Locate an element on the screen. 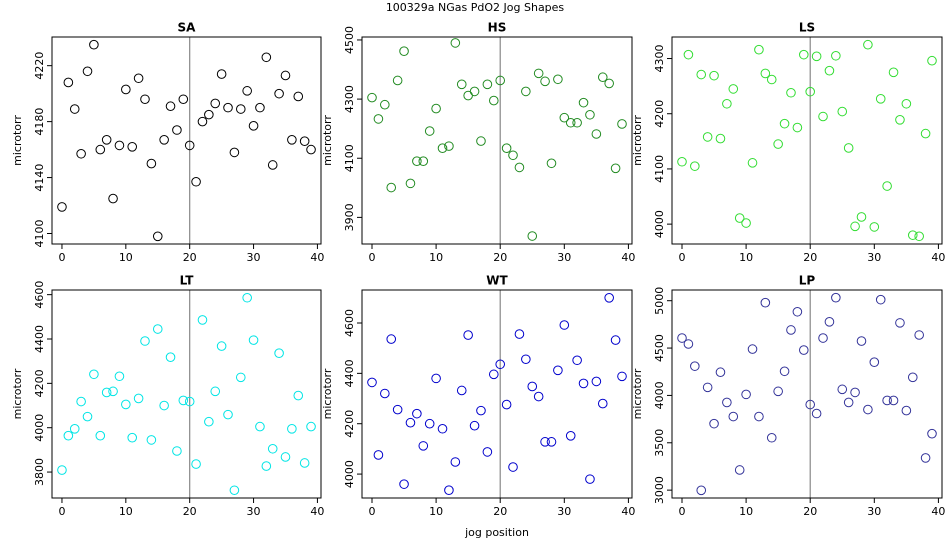  panel: LS microtorr 0 10 20 30 40 4000 4100 4200 4300 is located at coordinates (788, 143).